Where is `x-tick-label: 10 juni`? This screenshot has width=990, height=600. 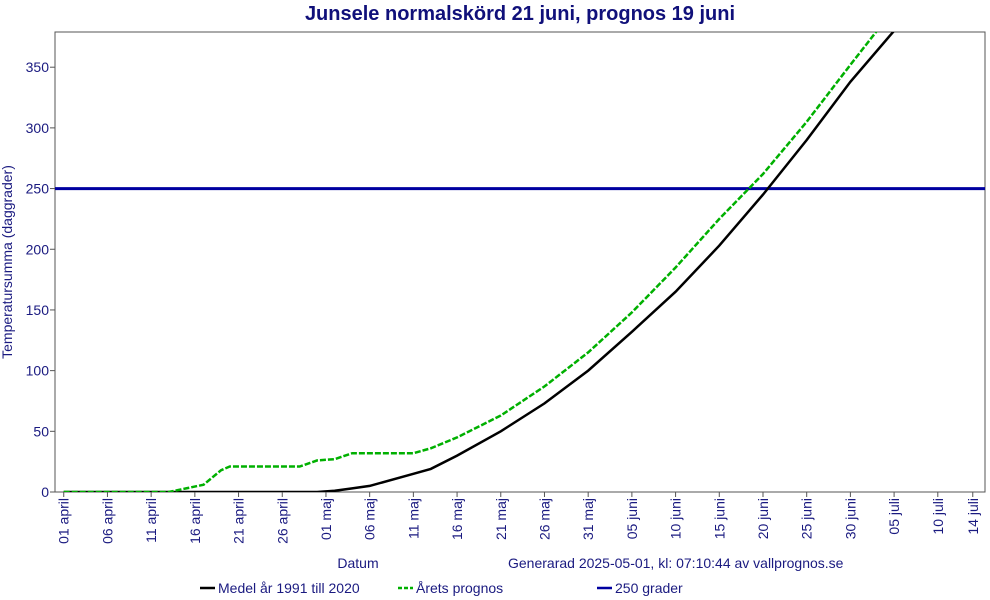
x-tick-label: 10 juni is located at coordinates (676, 518).